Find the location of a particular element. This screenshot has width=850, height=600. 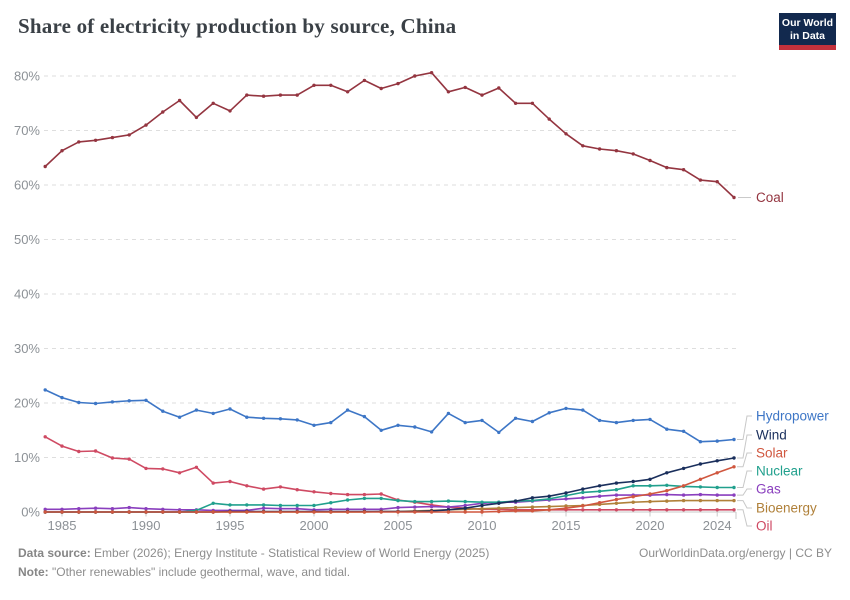

x-axis-label: 1990 is located at coordinates (146, 525).